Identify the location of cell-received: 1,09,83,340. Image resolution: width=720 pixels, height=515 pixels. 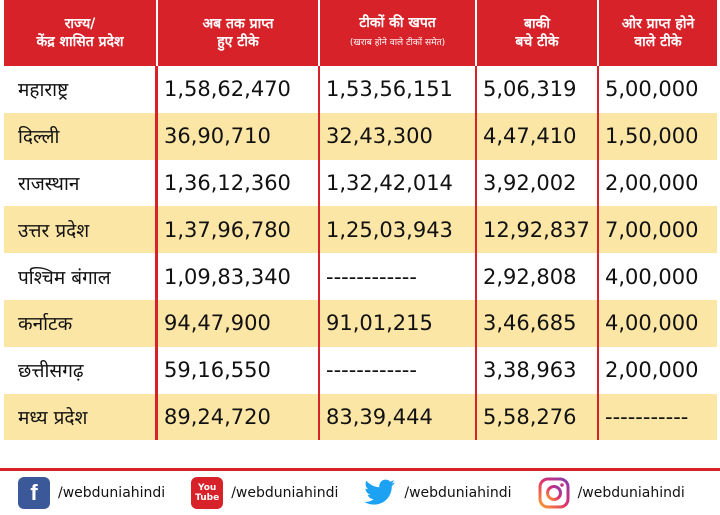
(239, 276).